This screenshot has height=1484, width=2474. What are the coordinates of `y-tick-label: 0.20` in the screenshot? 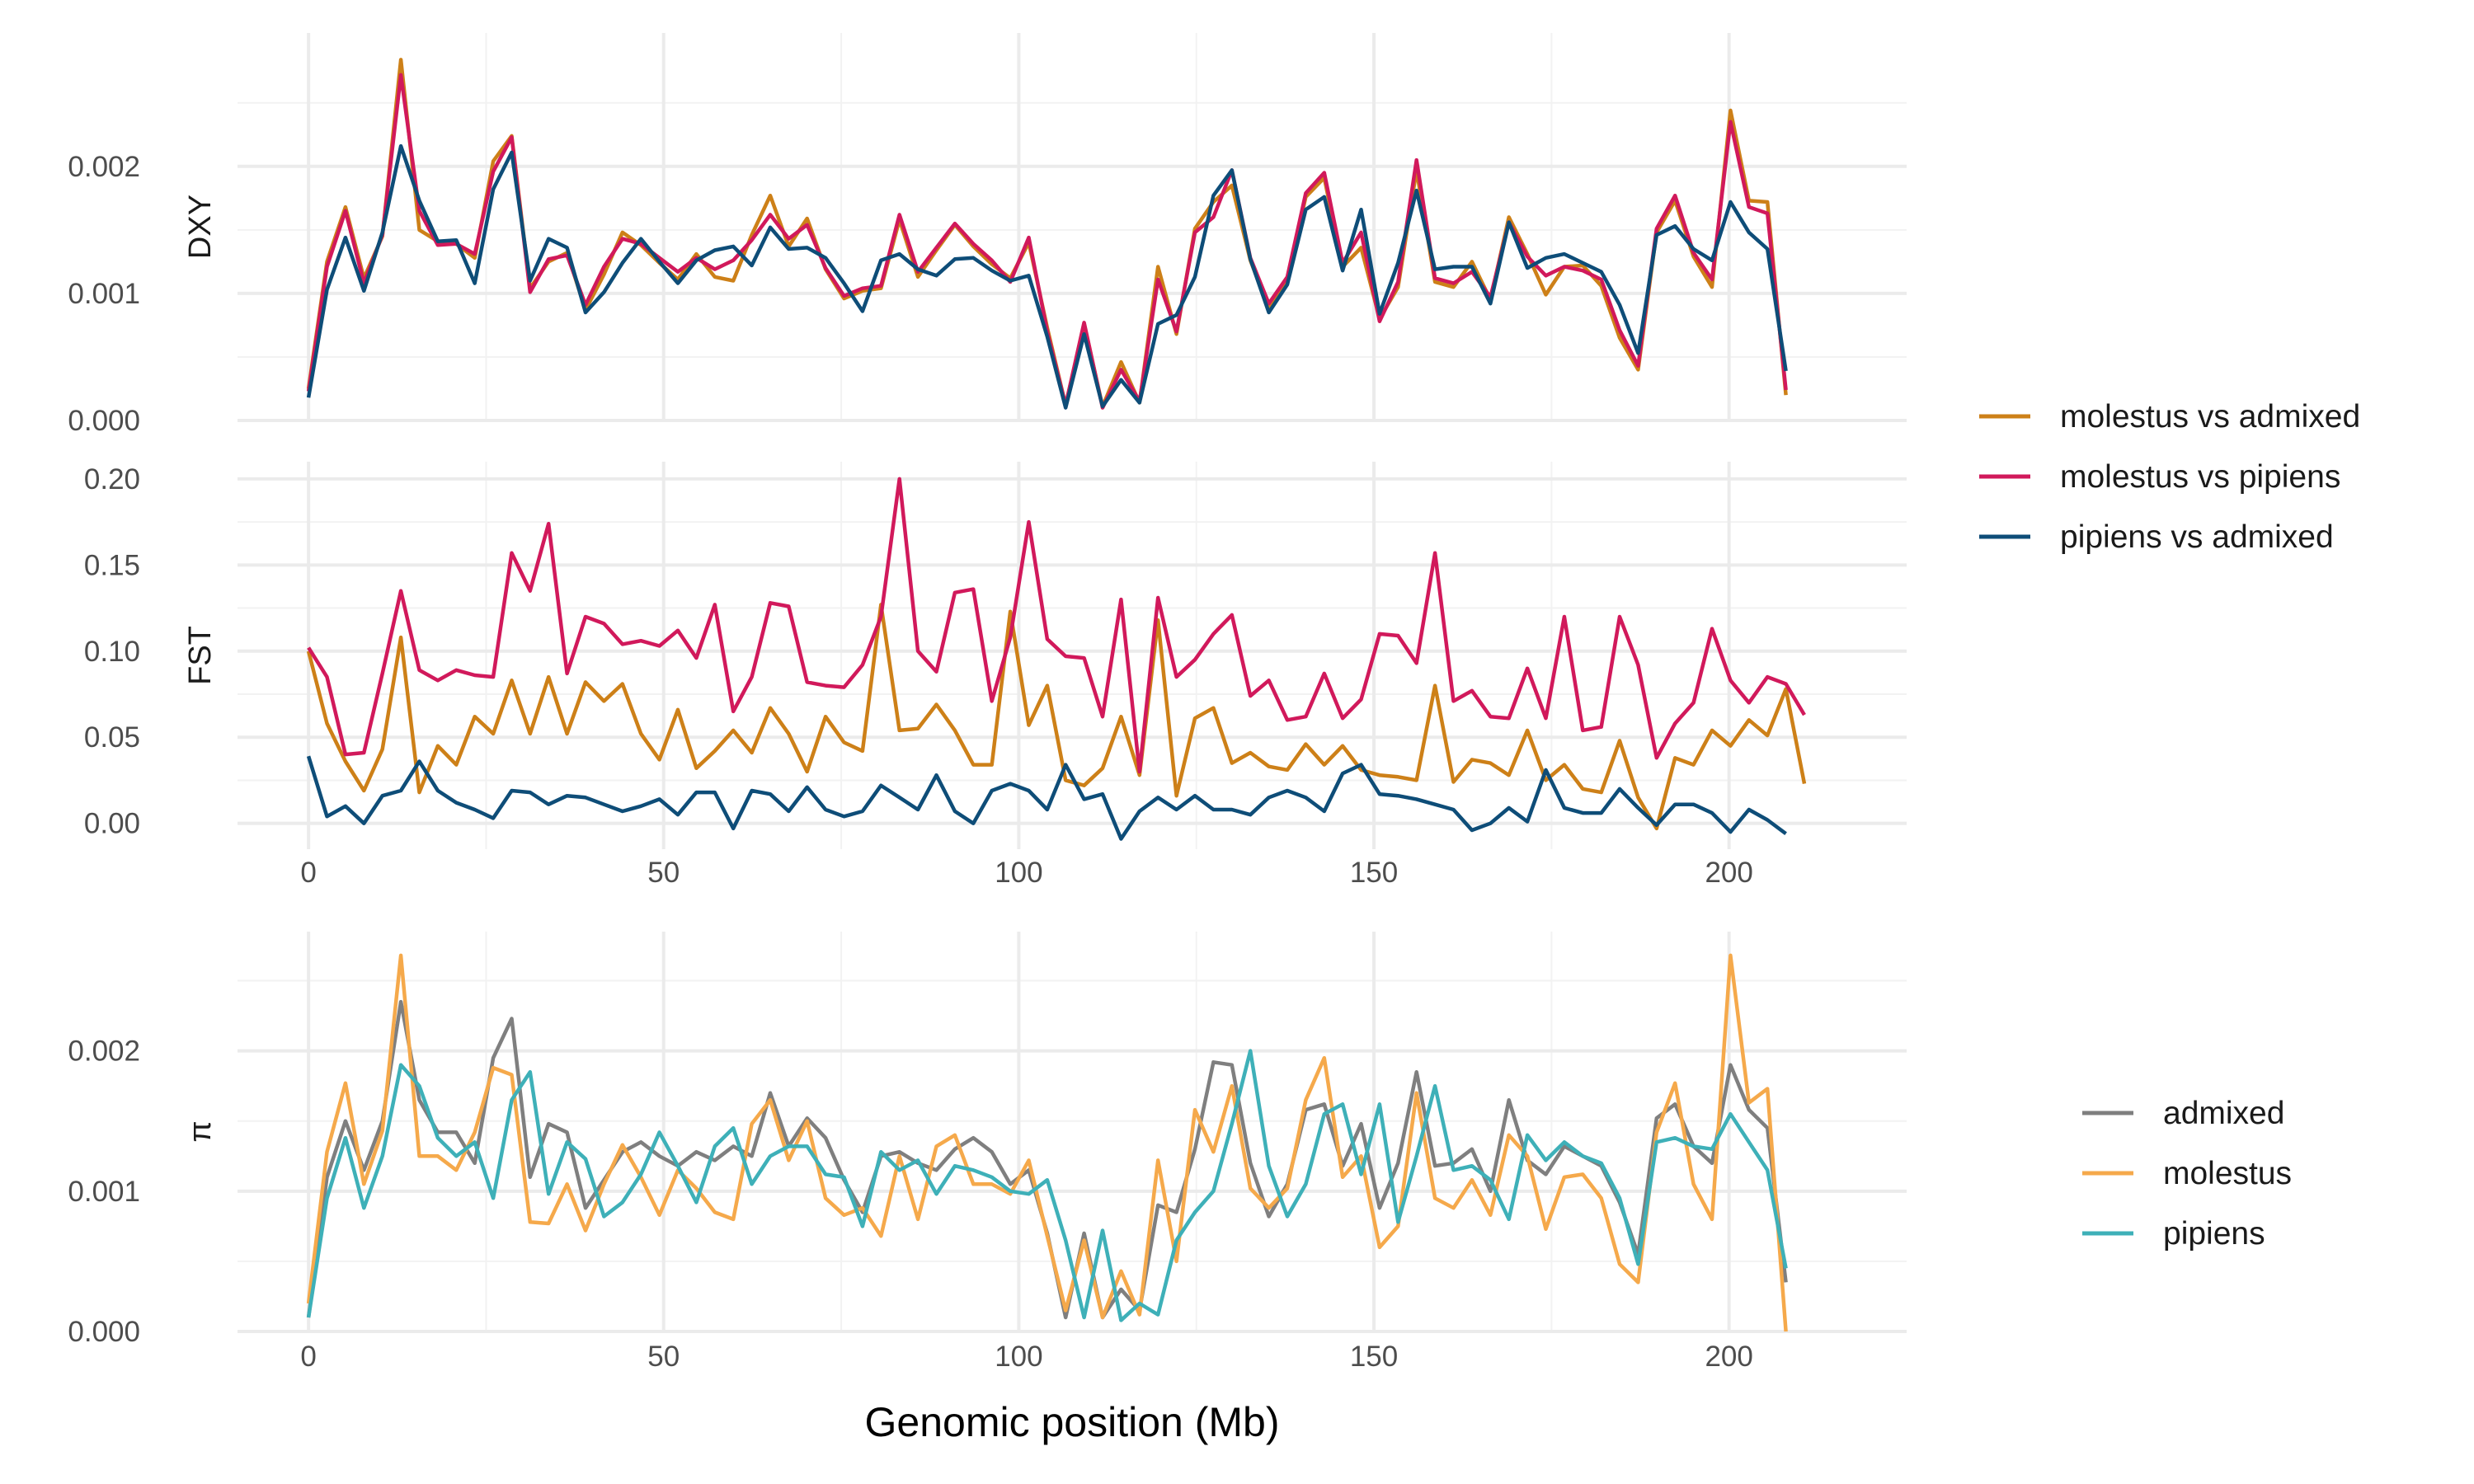 It's located at (112, 479).